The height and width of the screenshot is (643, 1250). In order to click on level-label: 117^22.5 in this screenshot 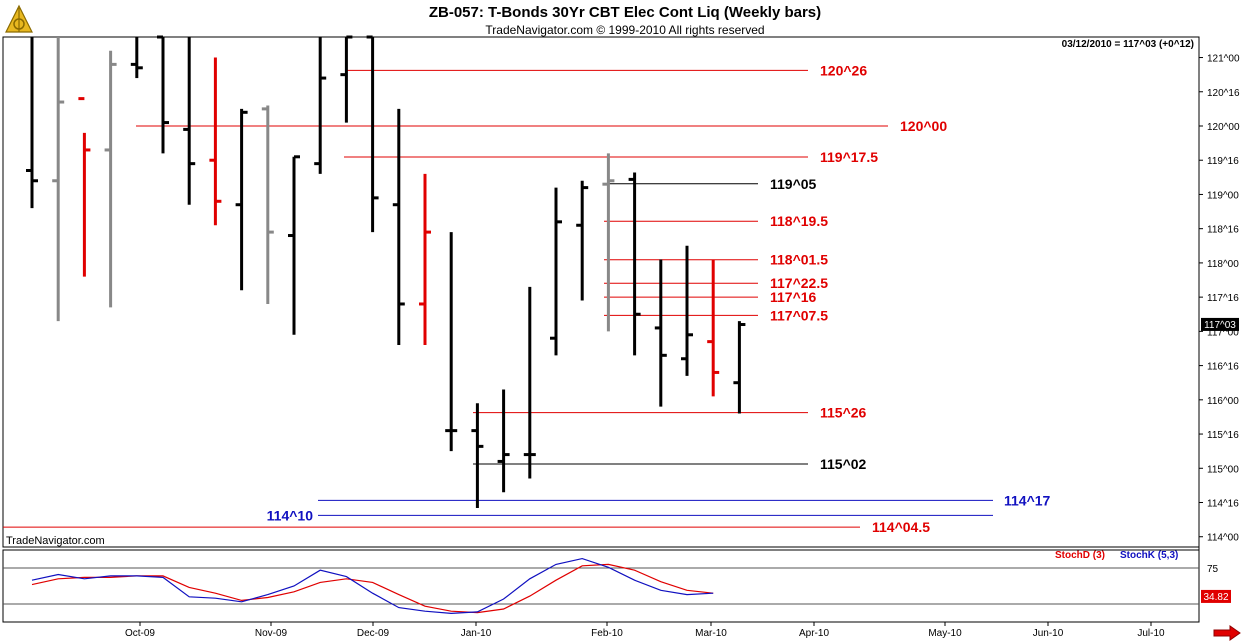, I will do `click(799, 283)`.